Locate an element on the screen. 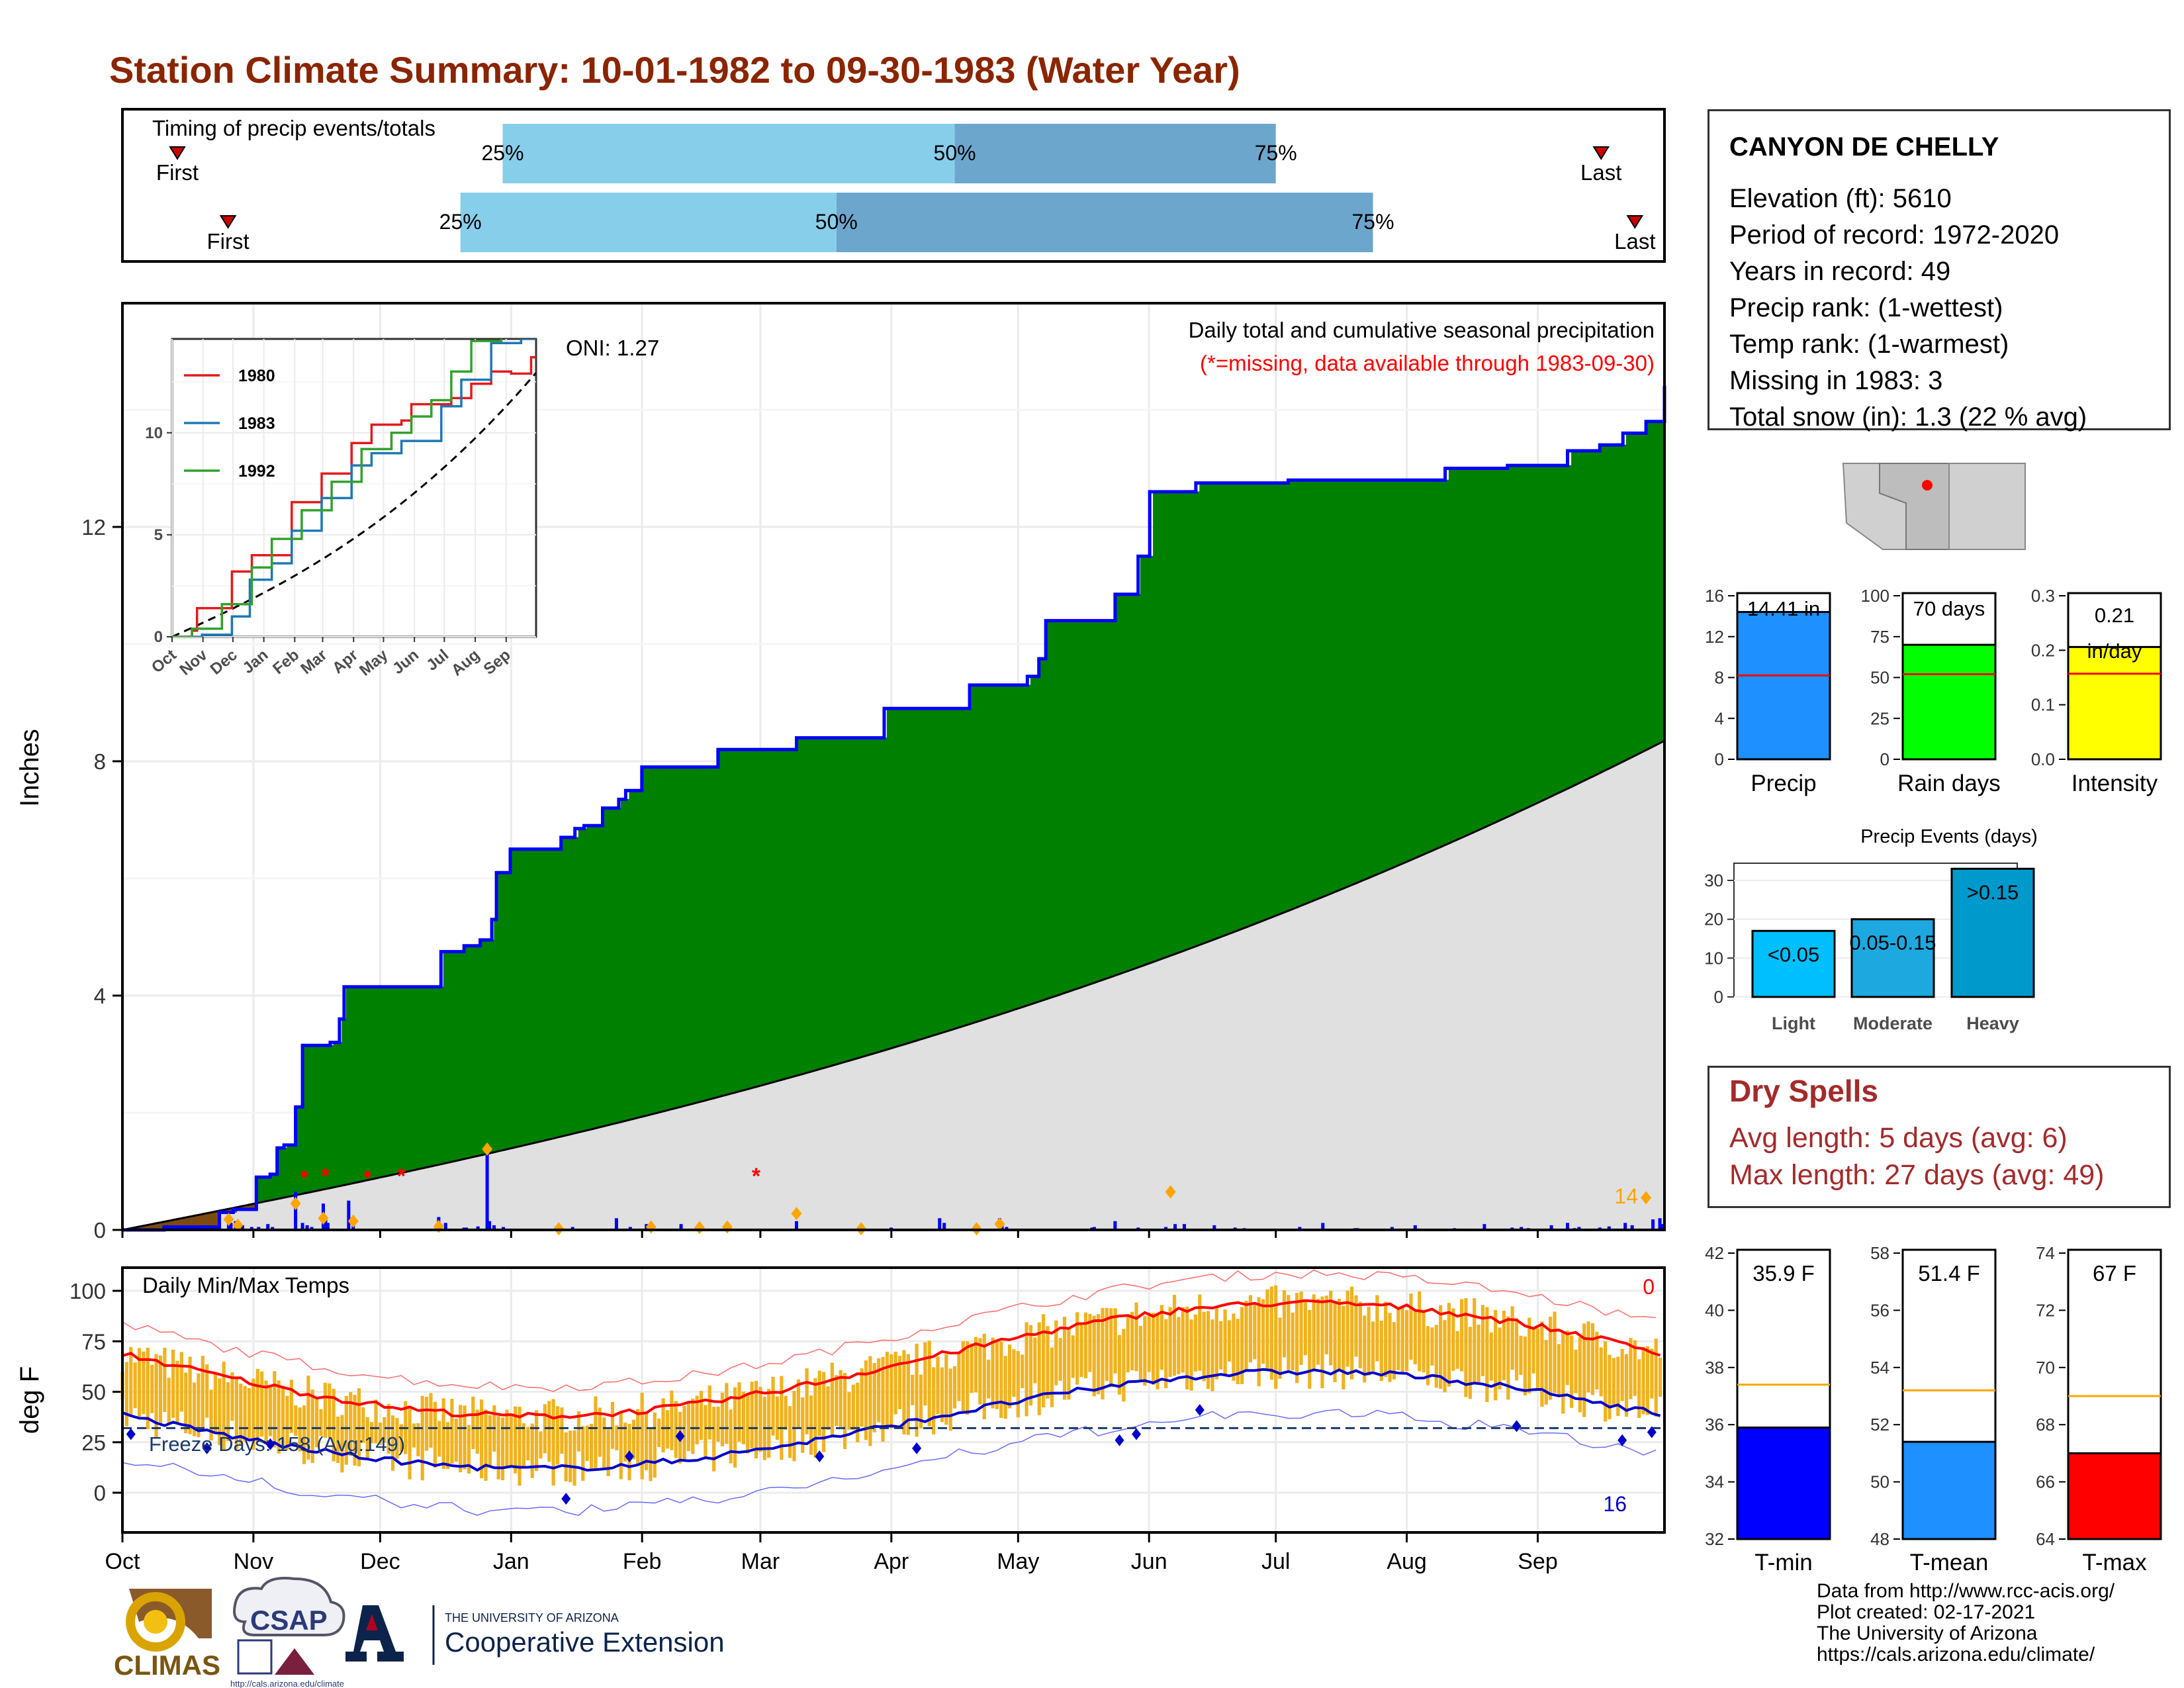  month-label: Nov is located at coordinates (253, 1561).